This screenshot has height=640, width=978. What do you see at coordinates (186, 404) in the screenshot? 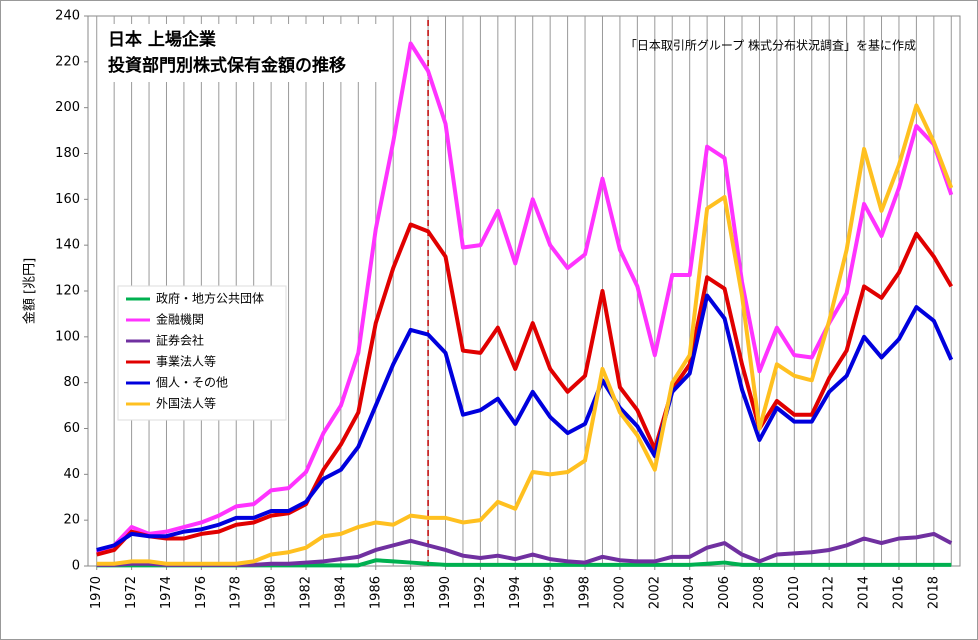
I see `legend-label: 外国法人等` at bounding box center [186, 404].